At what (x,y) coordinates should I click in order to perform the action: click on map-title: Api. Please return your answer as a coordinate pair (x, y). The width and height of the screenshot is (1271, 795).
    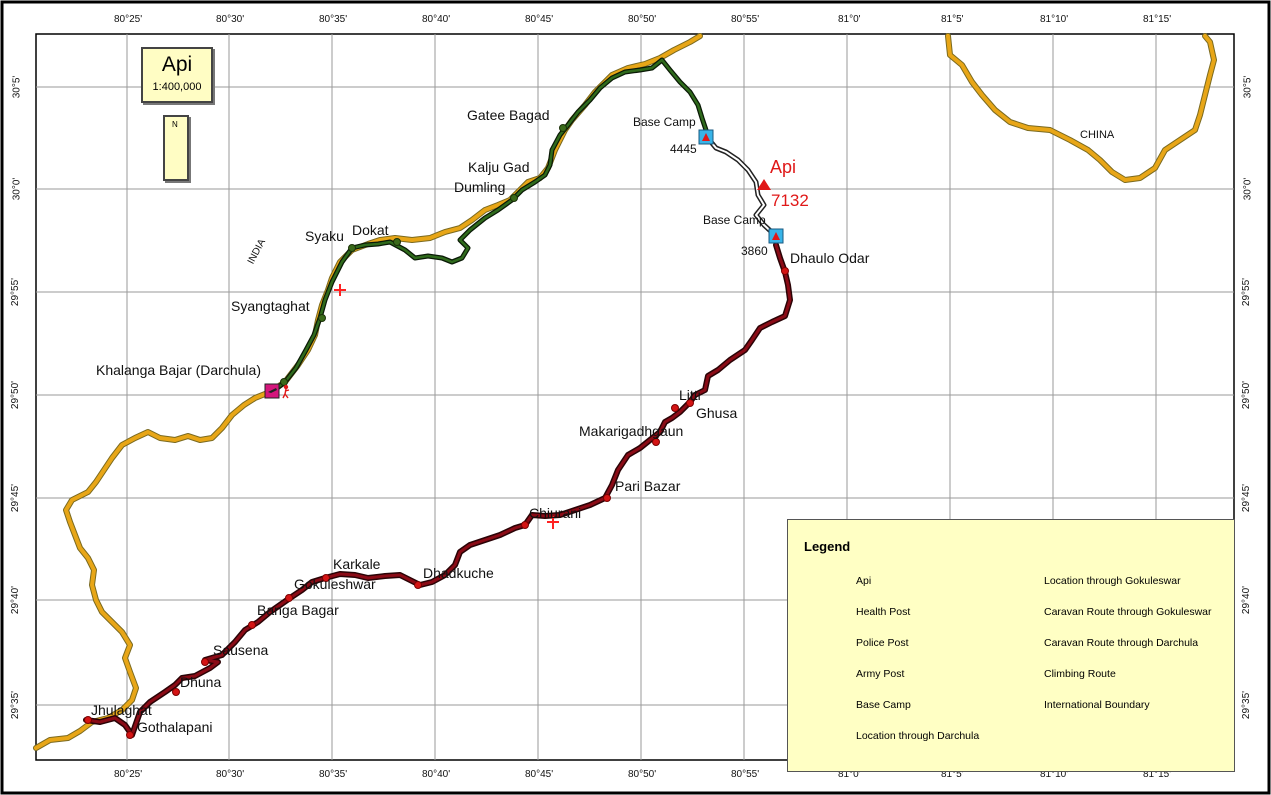
    Looking at the image, I should click on (177, 64).